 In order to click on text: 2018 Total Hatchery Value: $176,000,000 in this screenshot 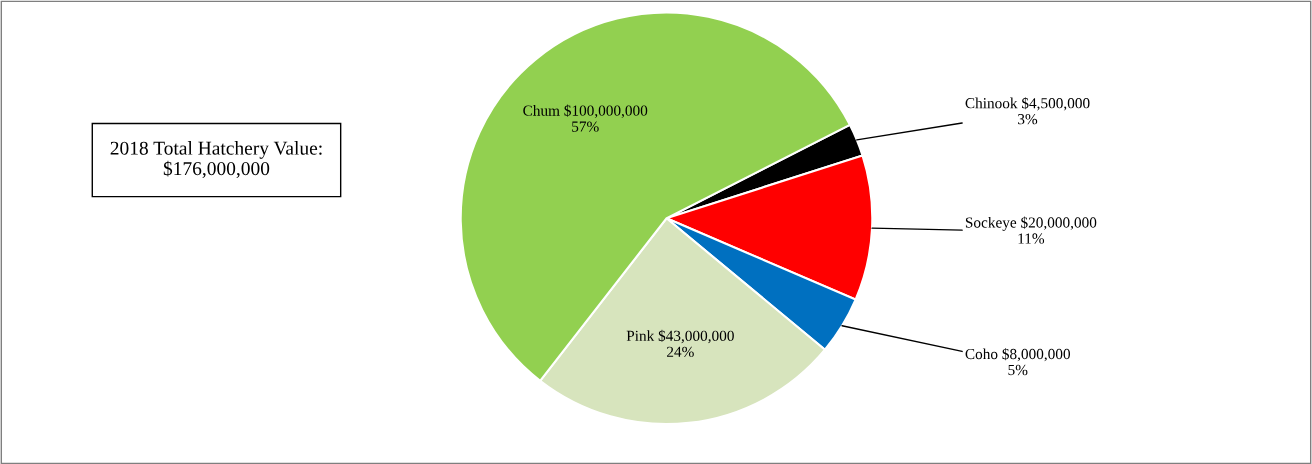, I will do `click(216, 159)`.